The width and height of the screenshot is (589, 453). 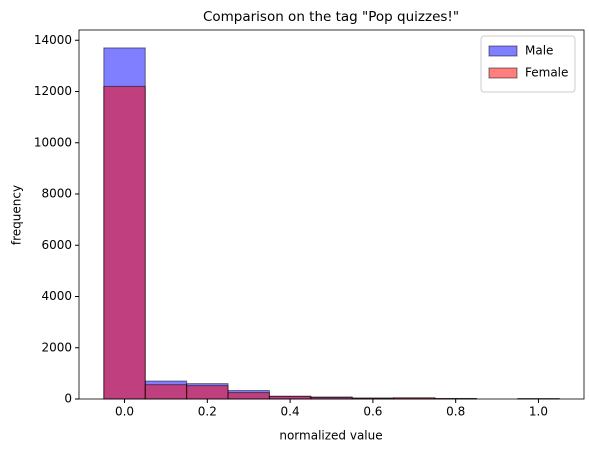 What do you see at coordinates (56, 194) in the screenshot?
I see `y-tick-label: 8000` at bounding box center [56, 194].